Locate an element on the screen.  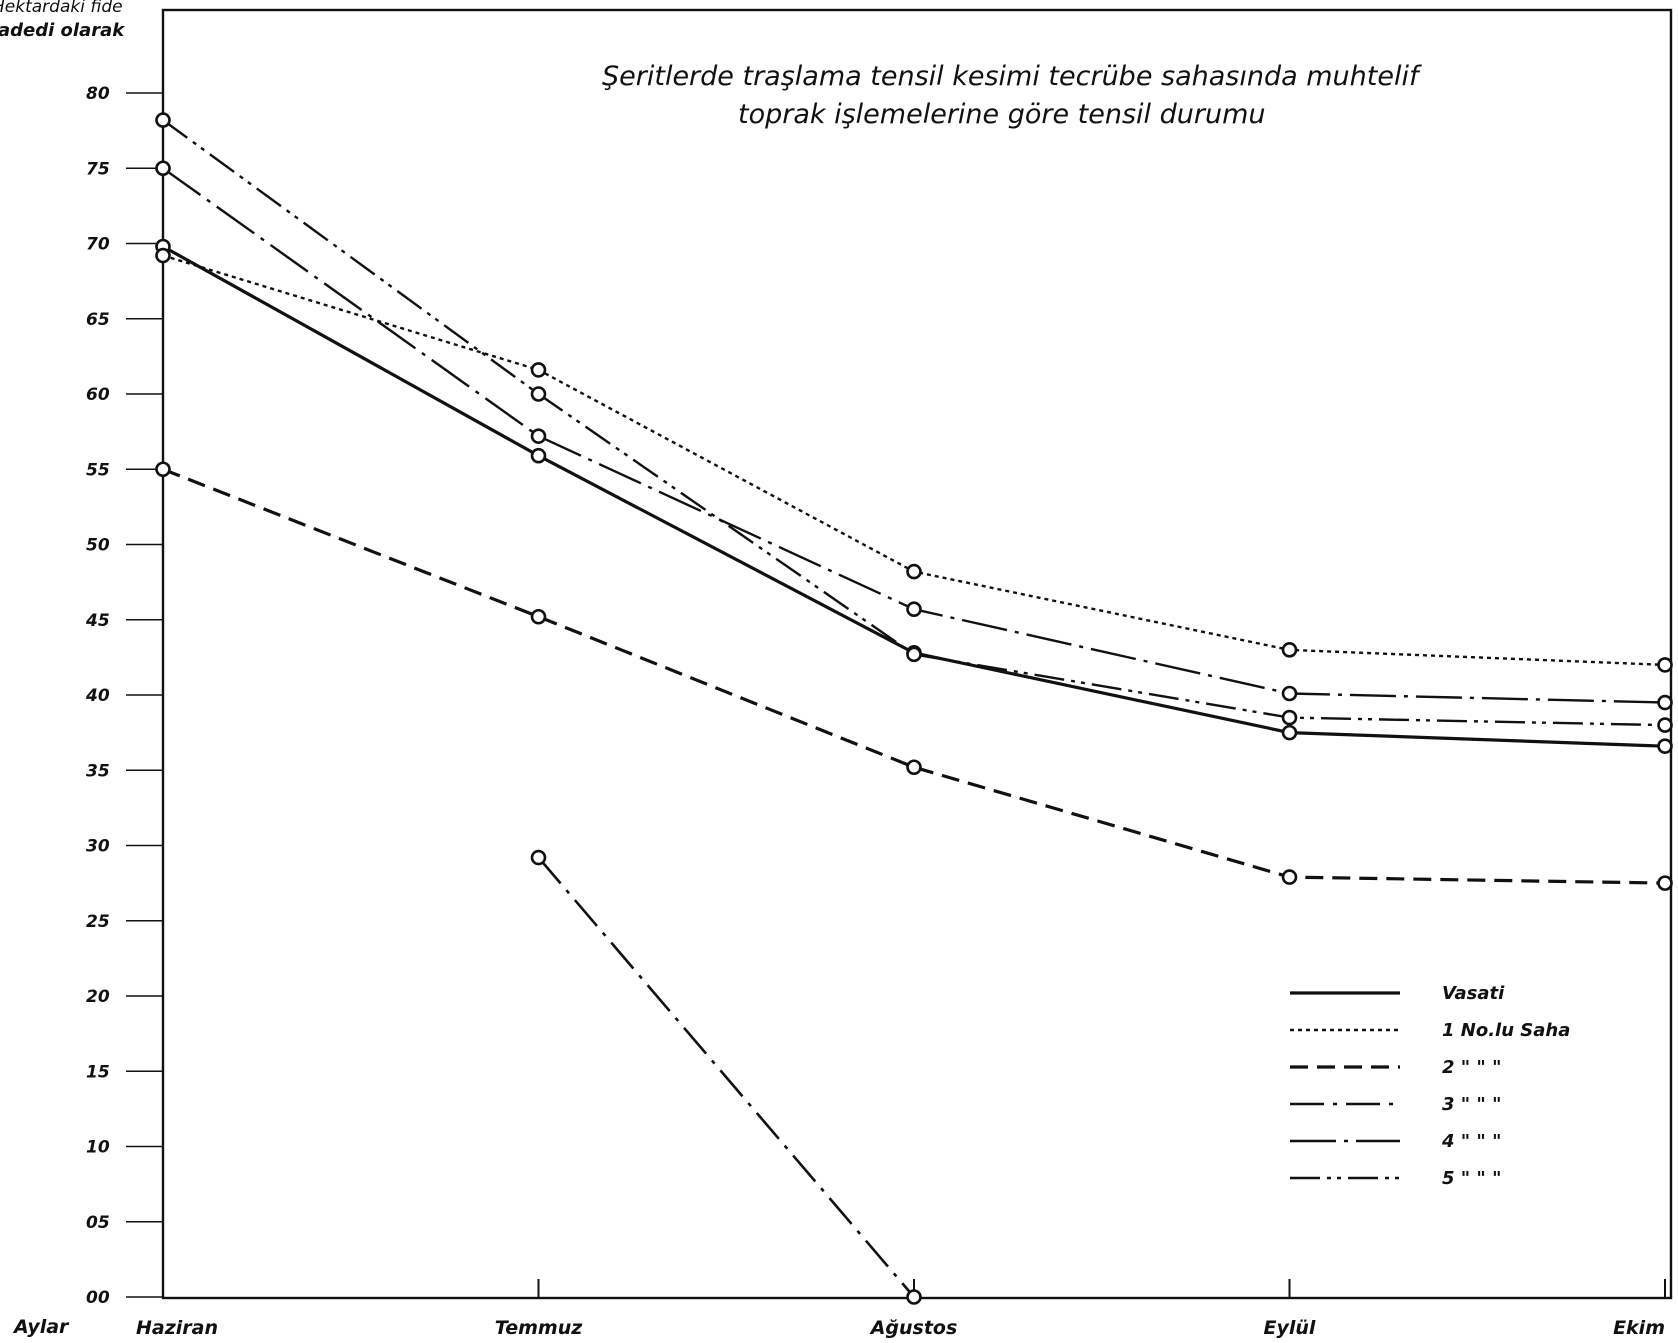
y-axis-label: Hektardaki fide adedi olarak is located at coordinates (62, 20).